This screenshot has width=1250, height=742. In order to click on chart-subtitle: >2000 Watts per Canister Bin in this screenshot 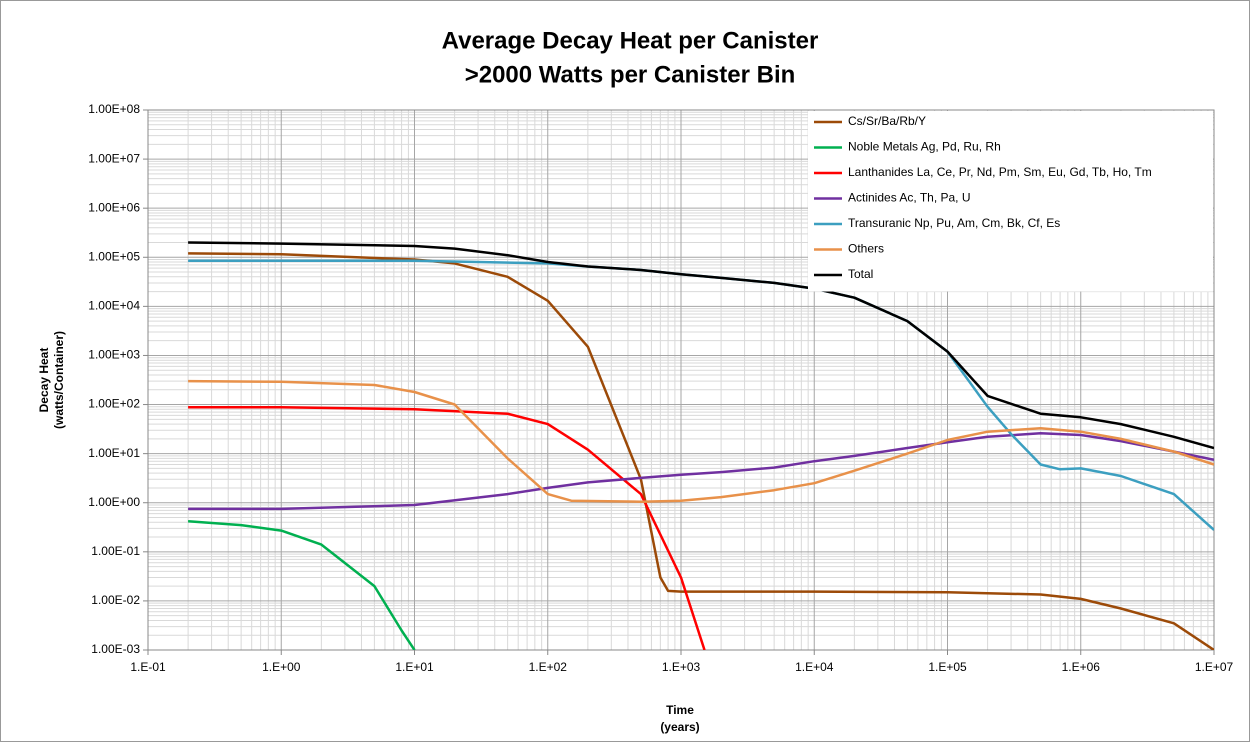, I will do `click(630, 74)`.